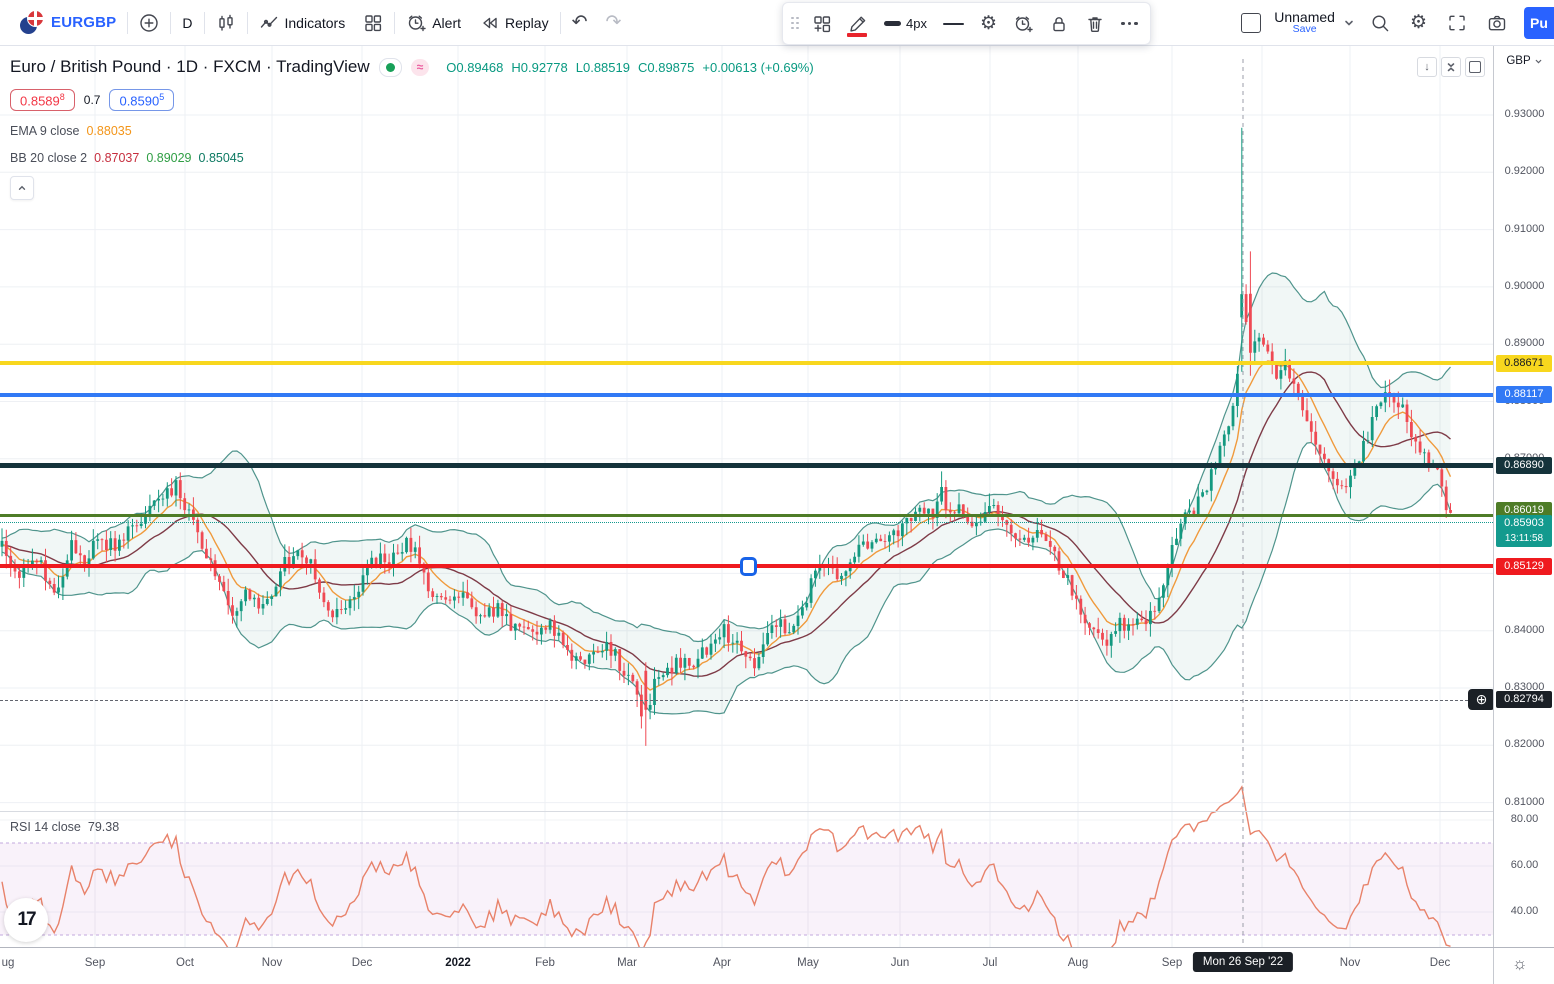  What do you see at coordinates (433, 23) in the screenshot?
I see `alert-button: Alert` at bounding box center [433, 23].